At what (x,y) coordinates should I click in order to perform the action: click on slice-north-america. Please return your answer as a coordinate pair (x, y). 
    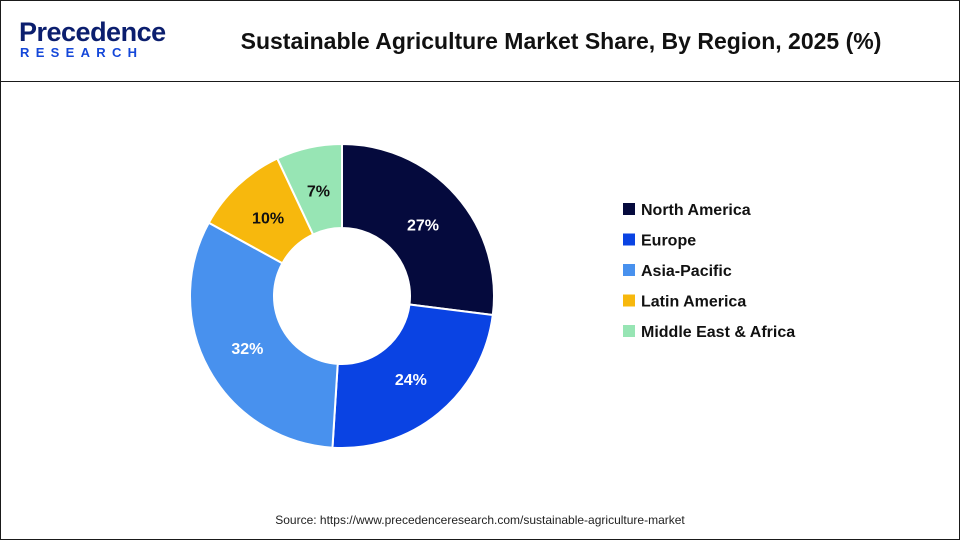
    Looking at the image, I should click on (418, 229).